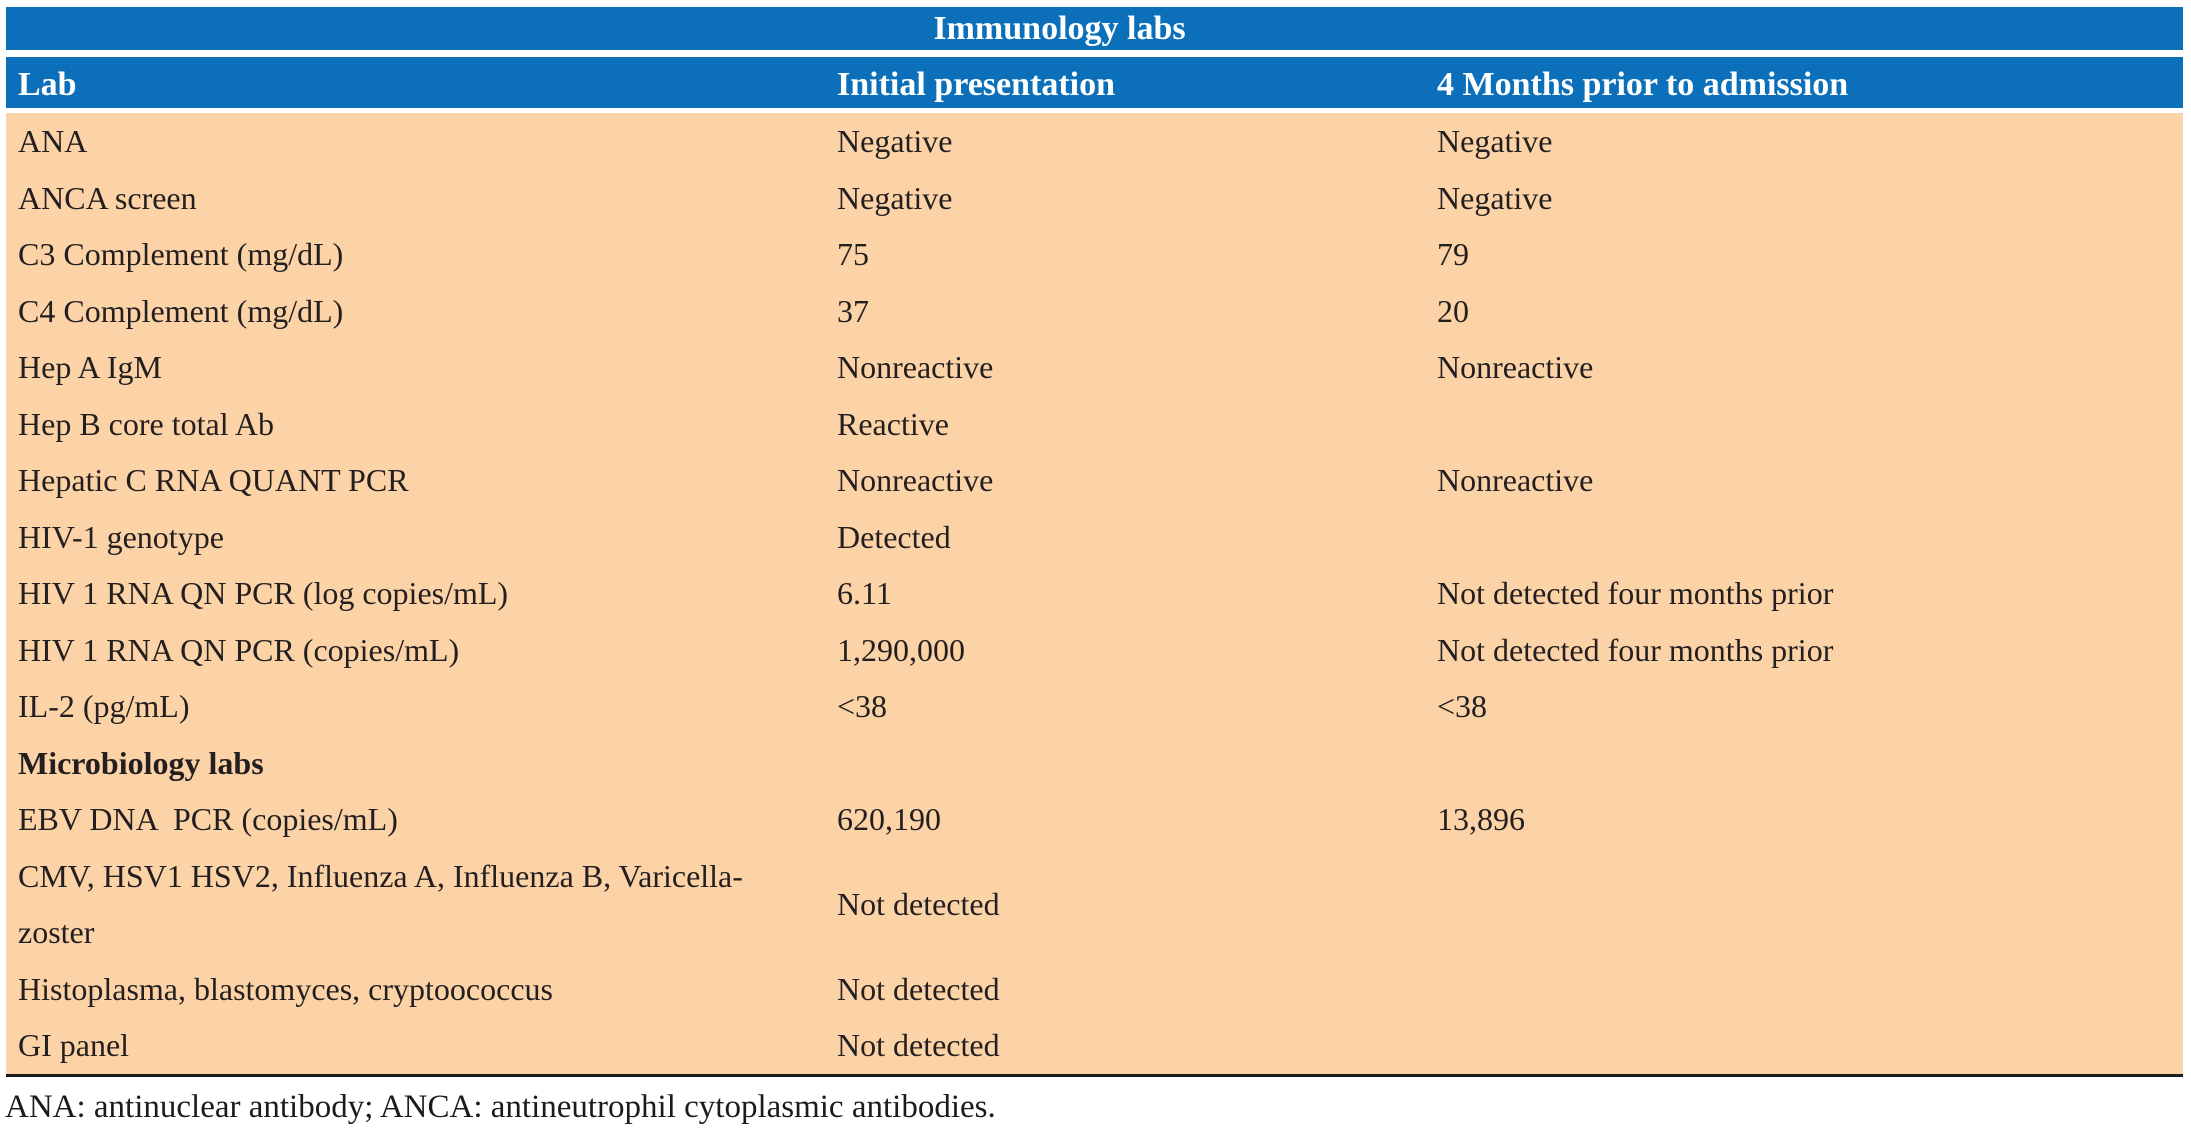 The height and width of the screenshot is (1135, 2191). What do you see at coordinates (1094, 311) in the screenshot?
I see `table-row-c4-complement: C4 Complement (mg/dL) 37 20` at bounding box center [1094, 311].